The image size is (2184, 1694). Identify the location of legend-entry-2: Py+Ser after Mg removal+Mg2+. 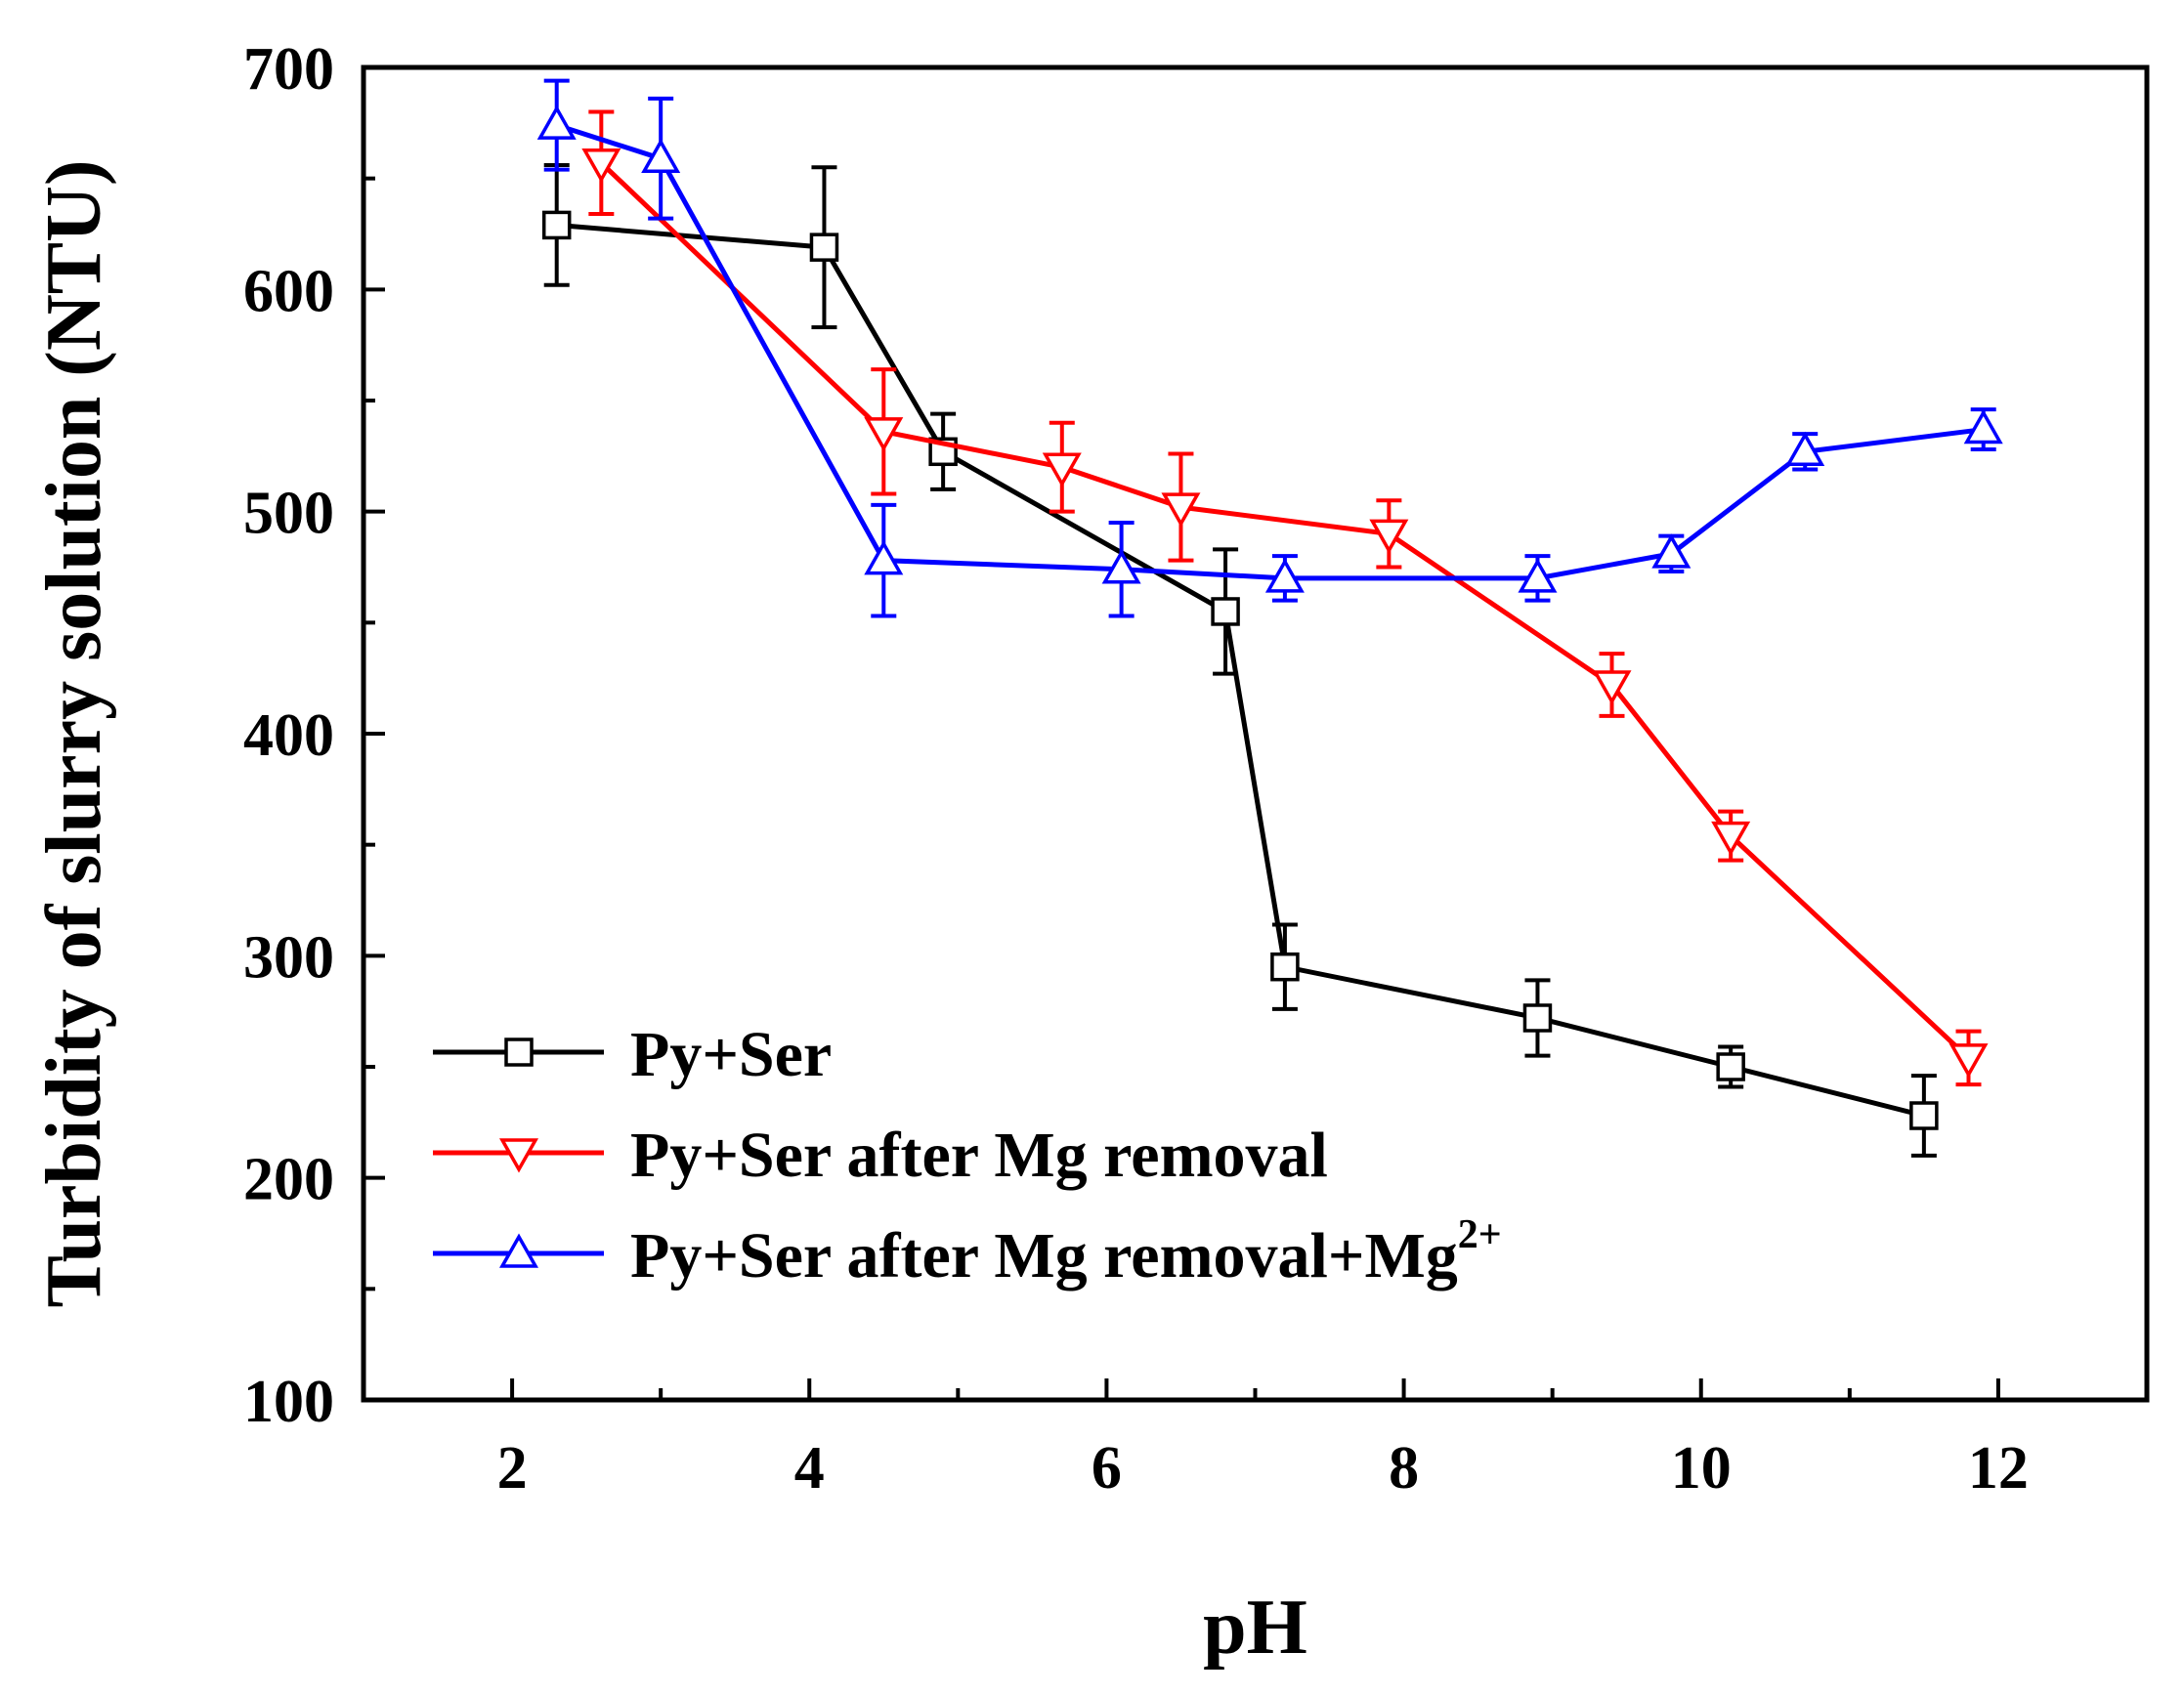
(967, 1252).